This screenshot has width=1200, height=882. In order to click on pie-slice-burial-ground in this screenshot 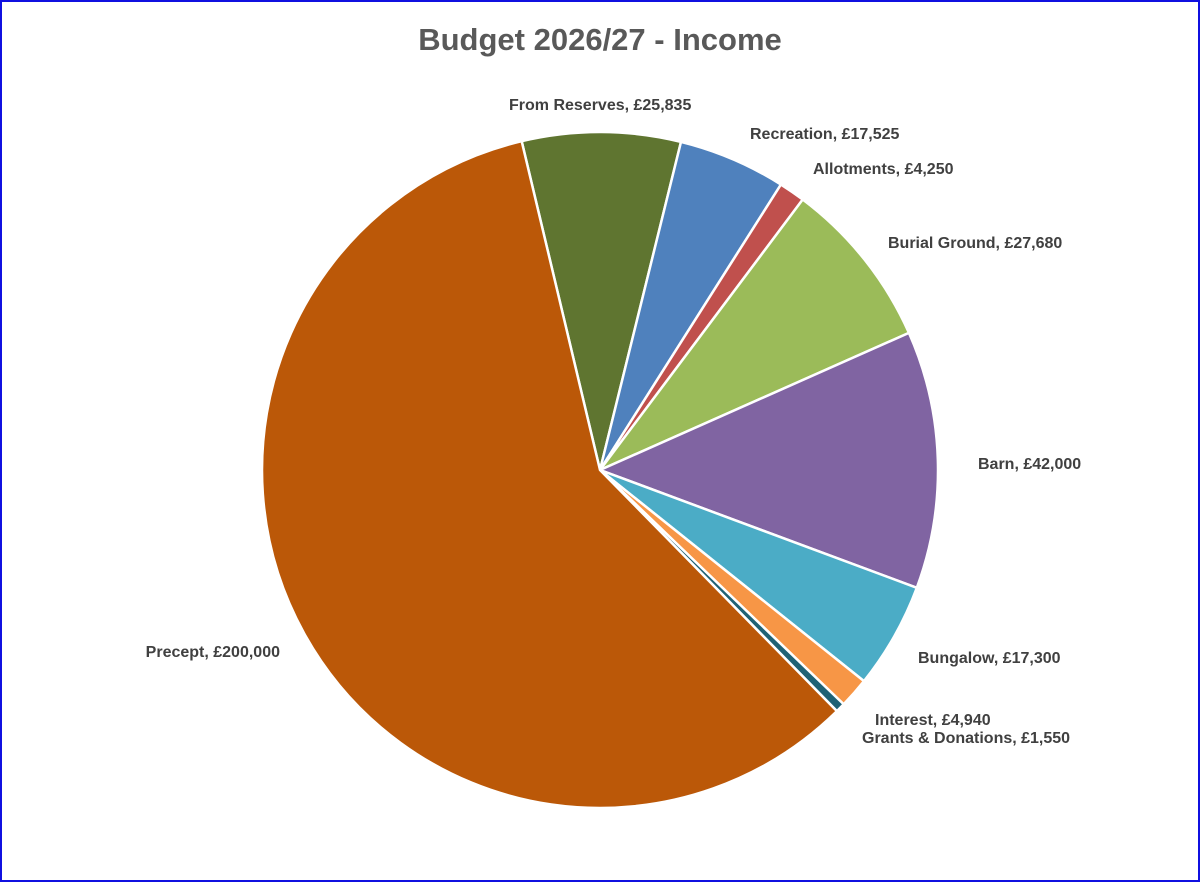, I will do `click(754, 335)`.